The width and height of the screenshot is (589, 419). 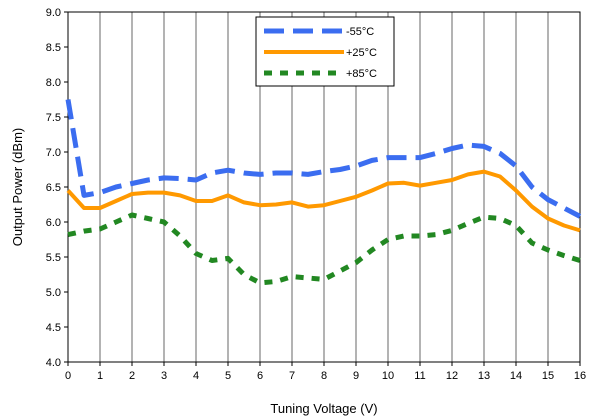 I want to click on x-tick-label: 5, so click(x=228, y=376).